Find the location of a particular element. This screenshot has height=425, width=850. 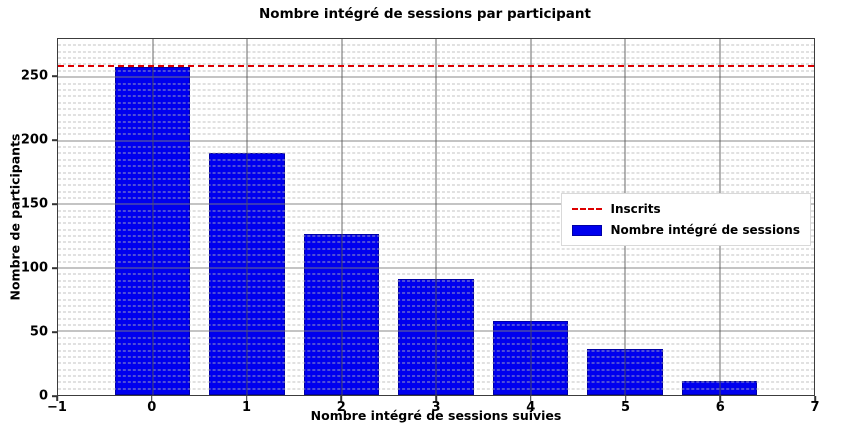

x-tick-label: 5 is located at coordinates (625, 407).